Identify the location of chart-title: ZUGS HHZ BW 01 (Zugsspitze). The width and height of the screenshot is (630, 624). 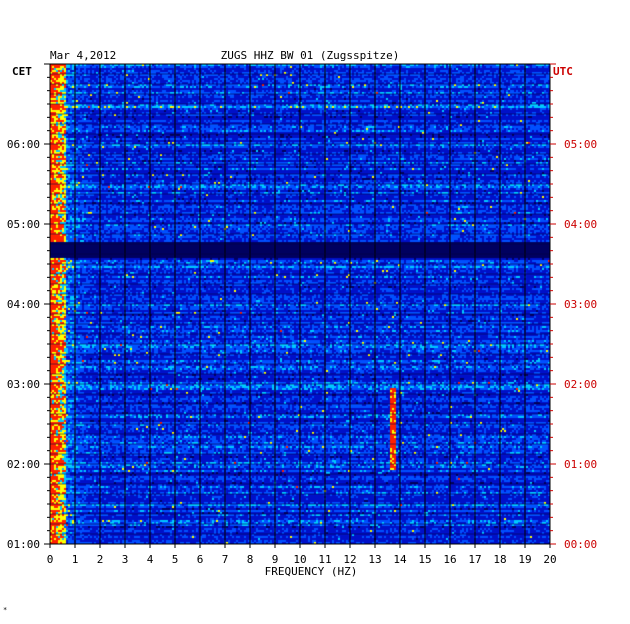
(310, 55).